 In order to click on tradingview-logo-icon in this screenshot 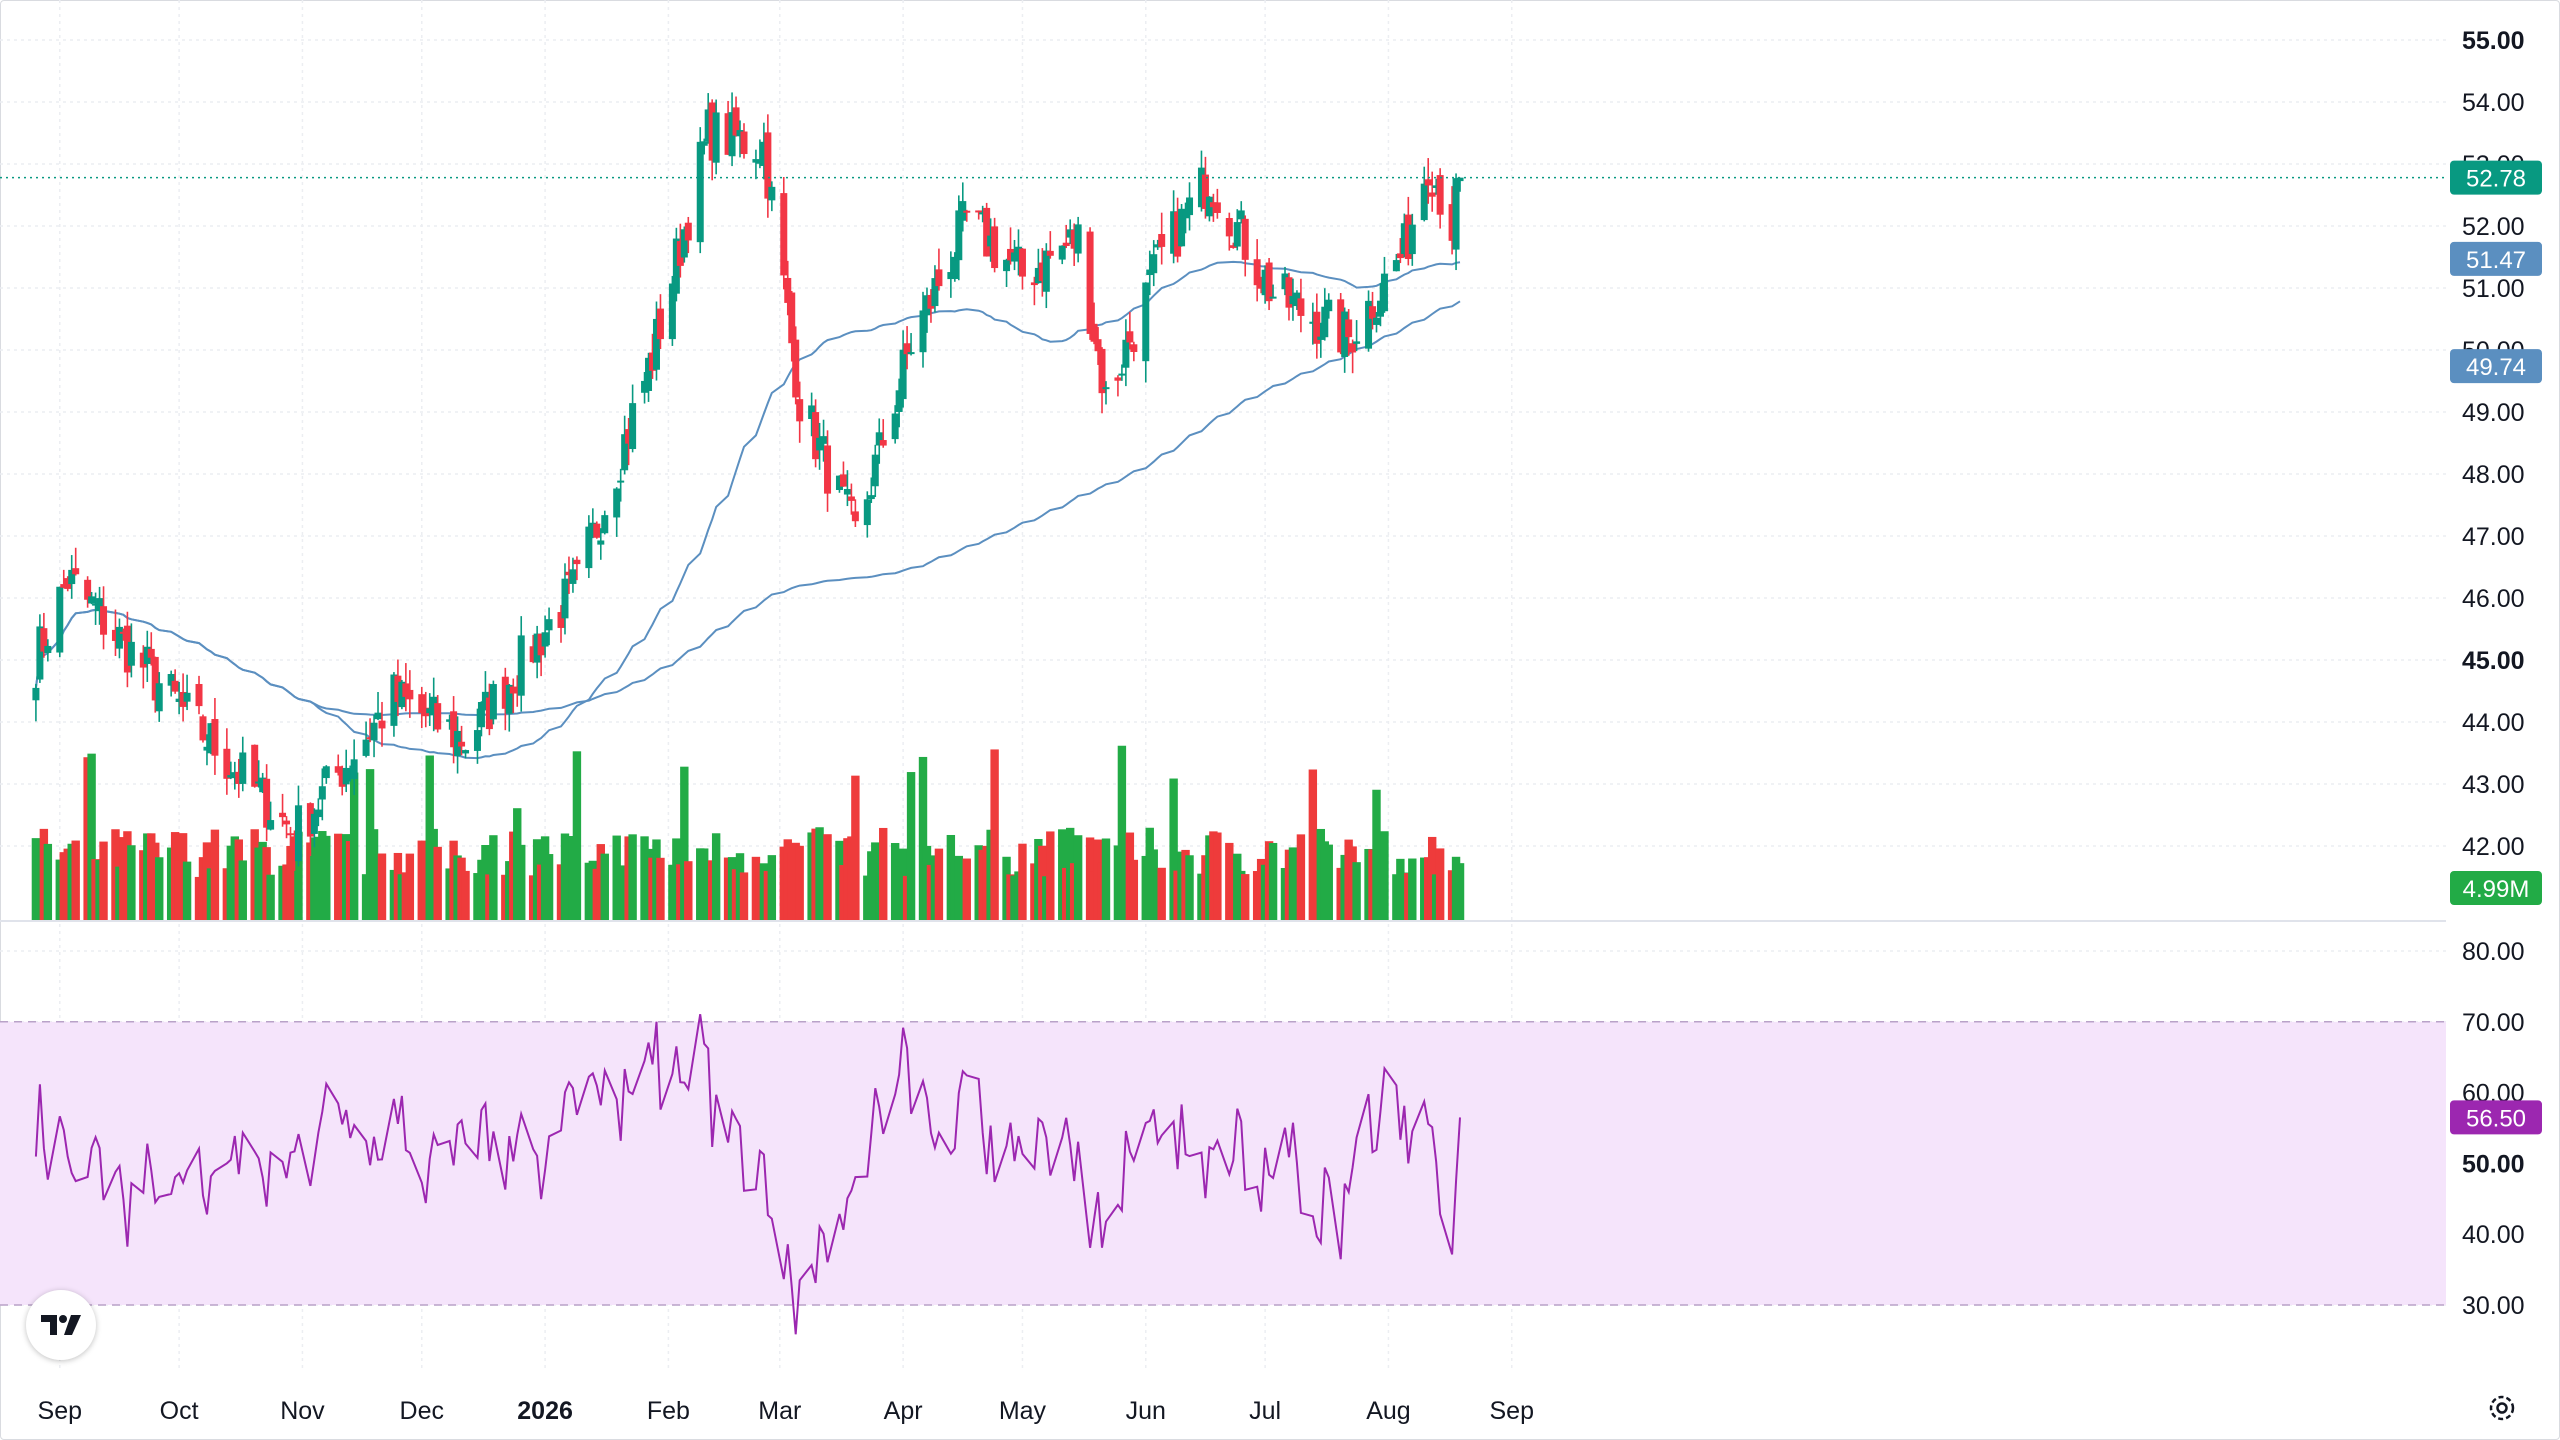, I will do `click(61, 1325)`.